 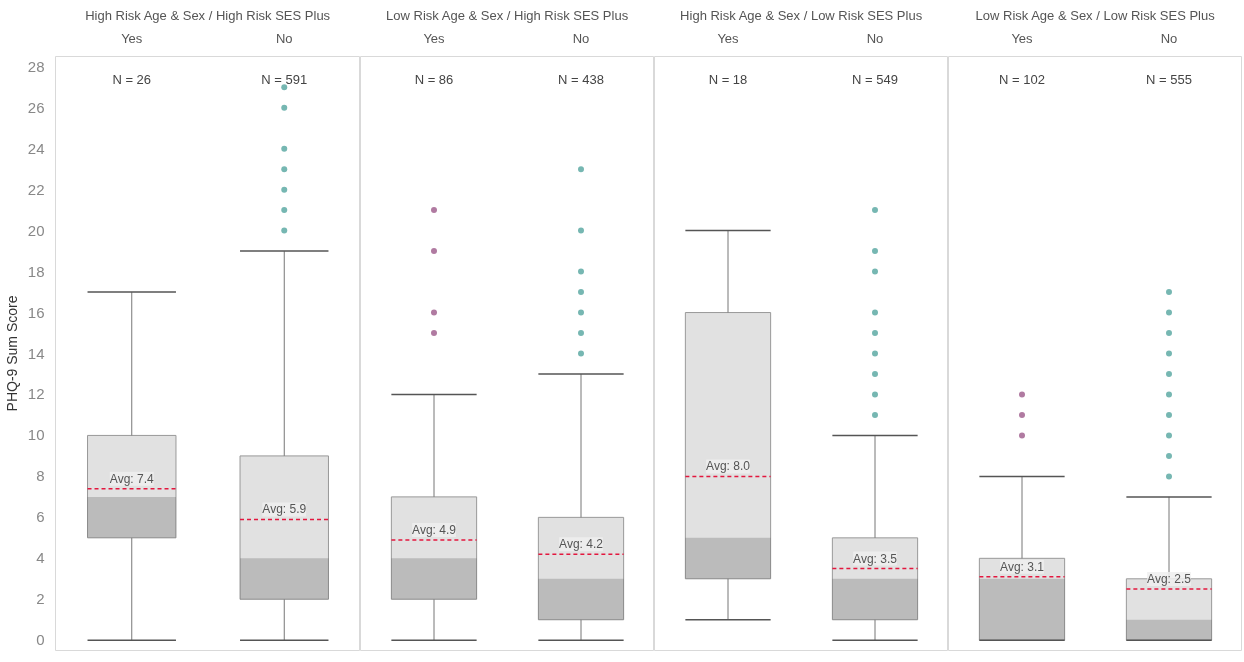 I want to click on y-tick-label: 16, so click(x=36, y=312).